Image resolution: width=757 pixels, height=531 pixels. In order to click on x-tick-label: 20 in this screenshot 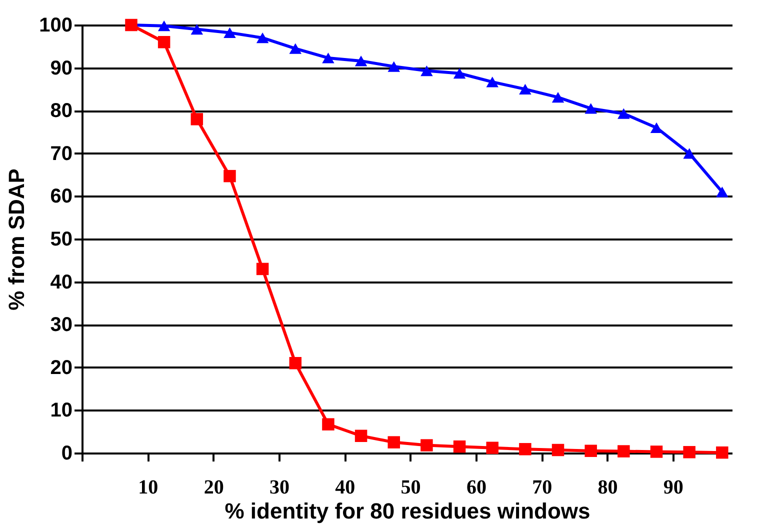, I will do `click(214, 487)`.